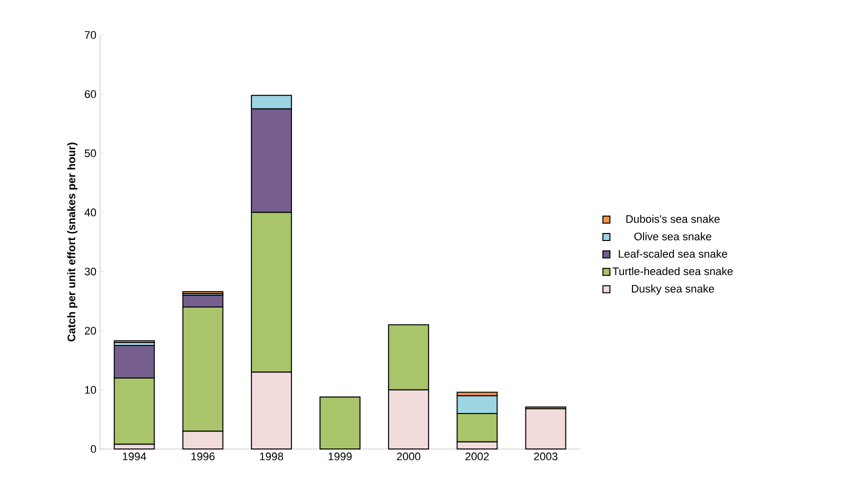 The height and width of the screenshot is (487, 846). What do you see at coordinates (672, 271) in the screenshot?
I see `legend-label: Turtle-headed sea snake` at bounding box center [672, 271].